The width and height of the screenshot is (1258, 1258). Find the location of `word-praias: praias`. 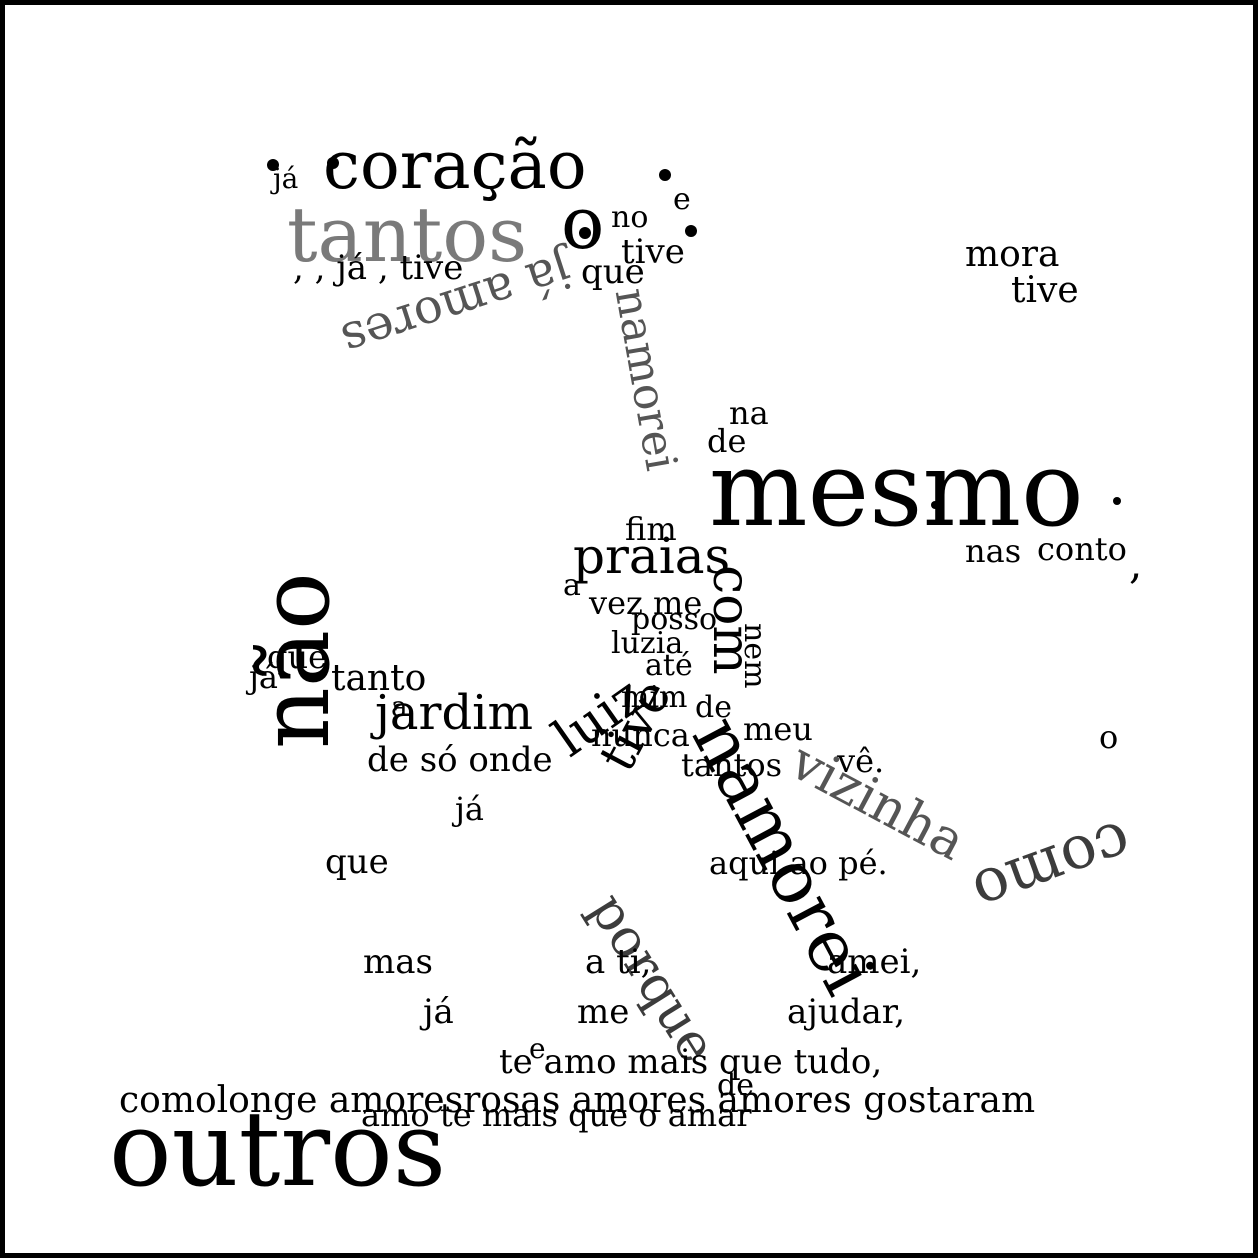

word-praias: praias is located at coordinates (652, 556).